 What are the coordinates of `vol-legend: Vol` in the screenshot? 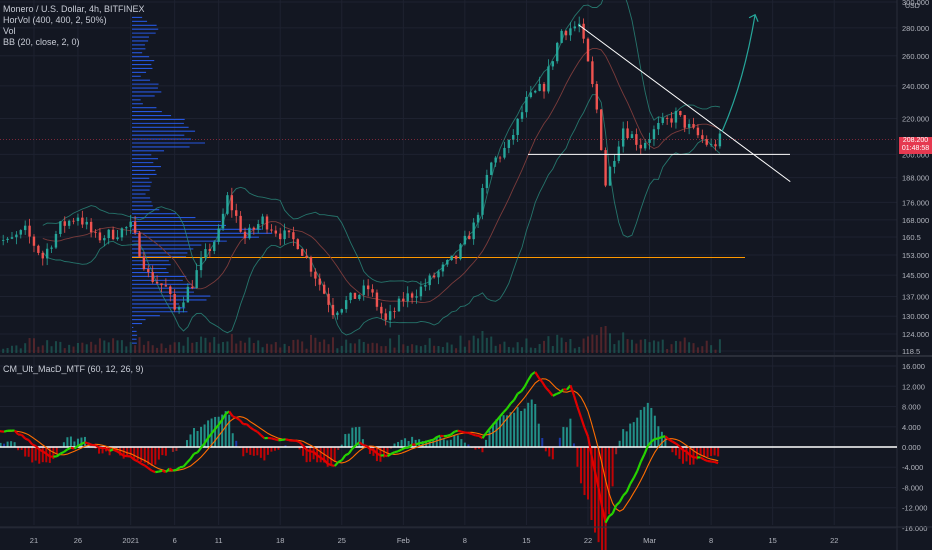 It's located at (9, 31).